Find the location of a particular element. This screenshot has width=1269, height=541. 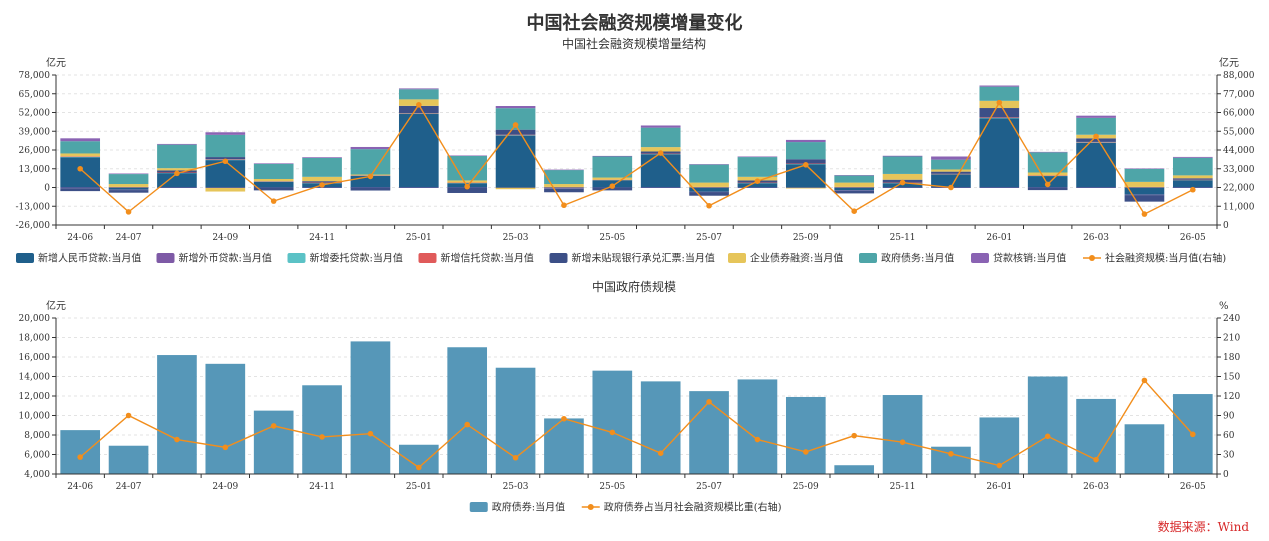

y-tick-label-left: 8,000 is located at coordinates (37, 436).